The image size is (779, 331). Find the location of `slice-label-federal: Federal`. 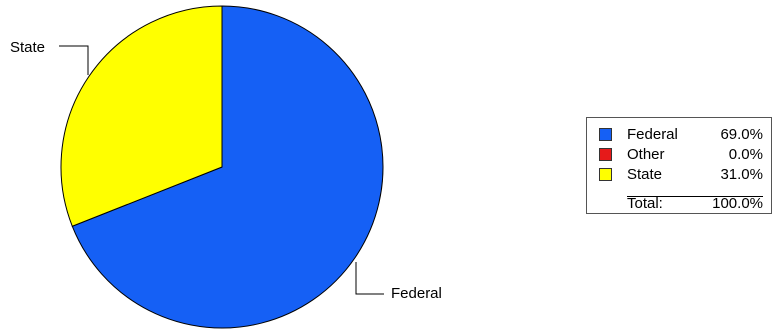

slice-label-federal: Federal is located at coordinates (416, 293).